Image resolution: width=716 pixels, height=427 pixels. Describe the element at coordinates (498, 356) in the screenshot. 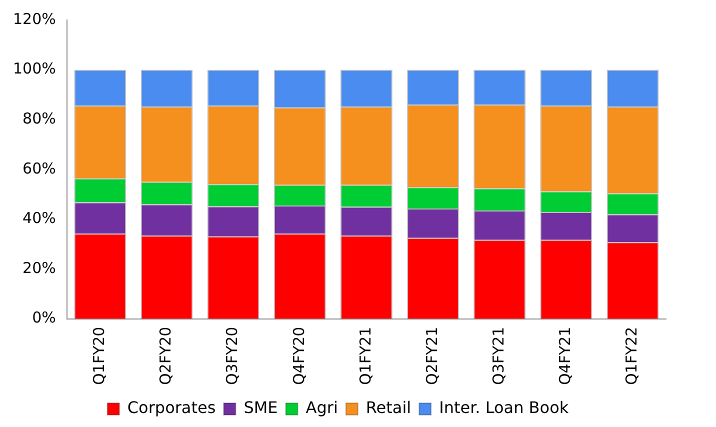

I see `x-tick-label: Q3FY21` at that location.